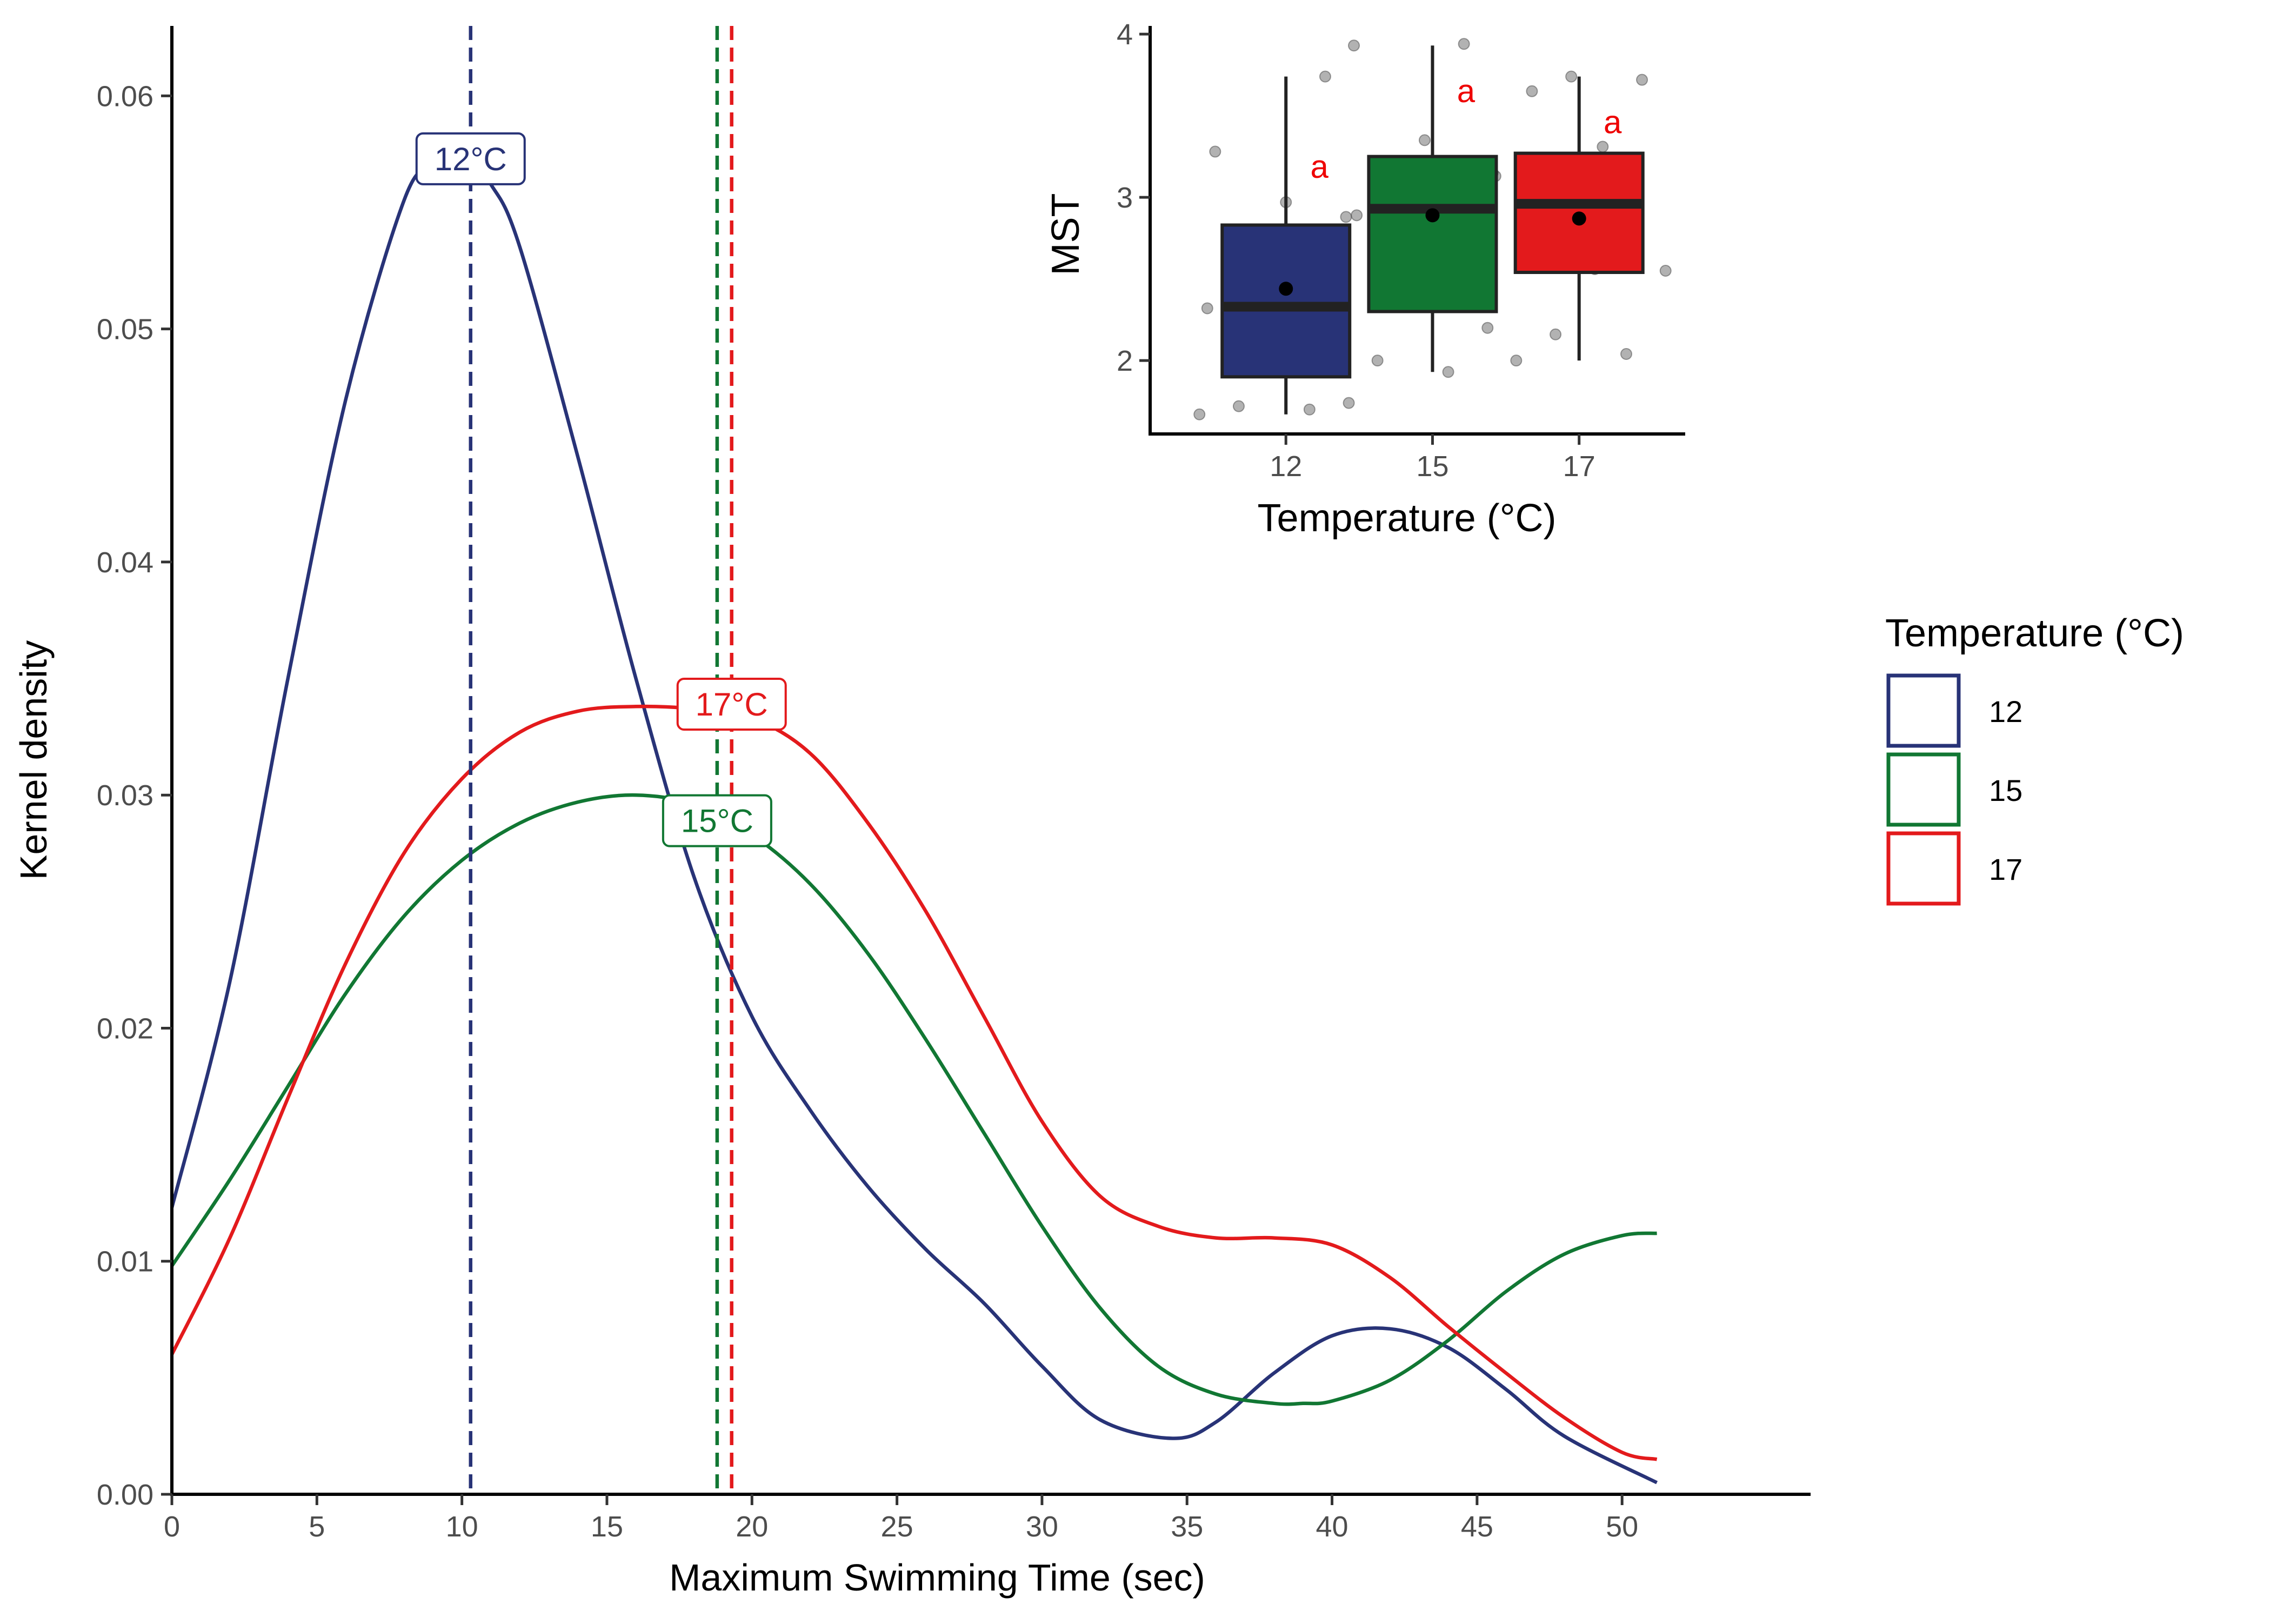 This screenshot has height=1624, width=2270. Describe the element at coordinates (752, 1527) in the screenshot. I see `density-x-tick-label: 20` at that location.